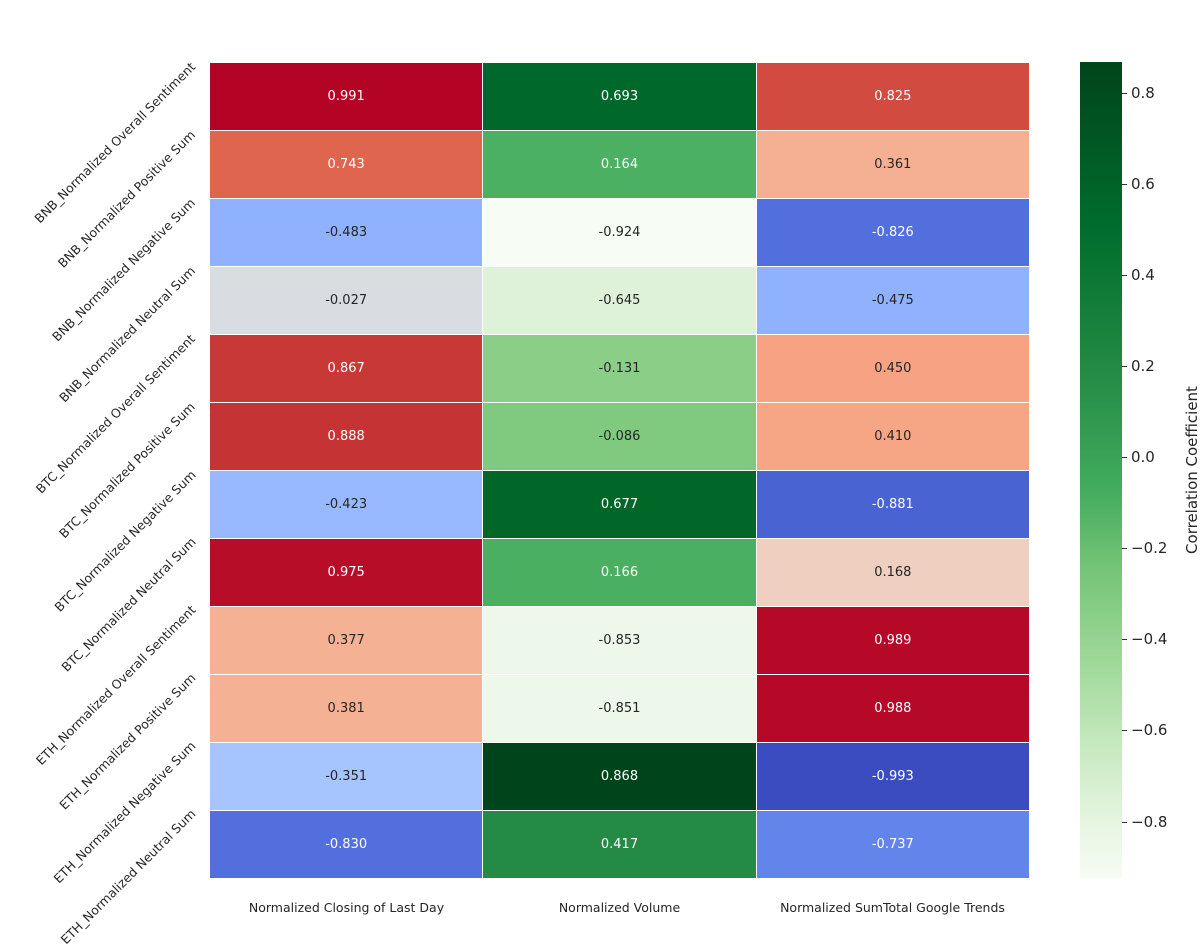  What do you see at coordinates (346, 640) in the screenshot?
I see `heatmap-cell: 0.377` at bounding box center [346, 640].